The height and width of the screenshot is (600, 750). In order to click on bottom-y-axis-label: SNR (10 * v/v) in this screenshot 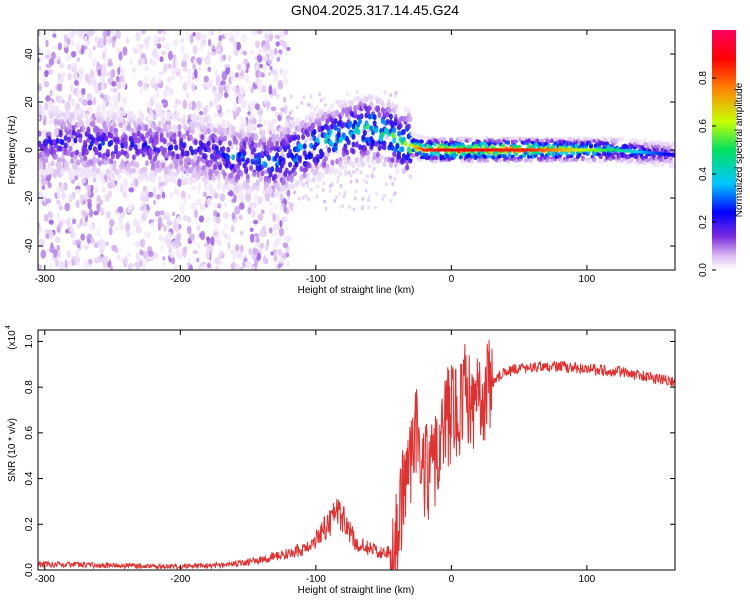, I will do `click(12, 450)`.